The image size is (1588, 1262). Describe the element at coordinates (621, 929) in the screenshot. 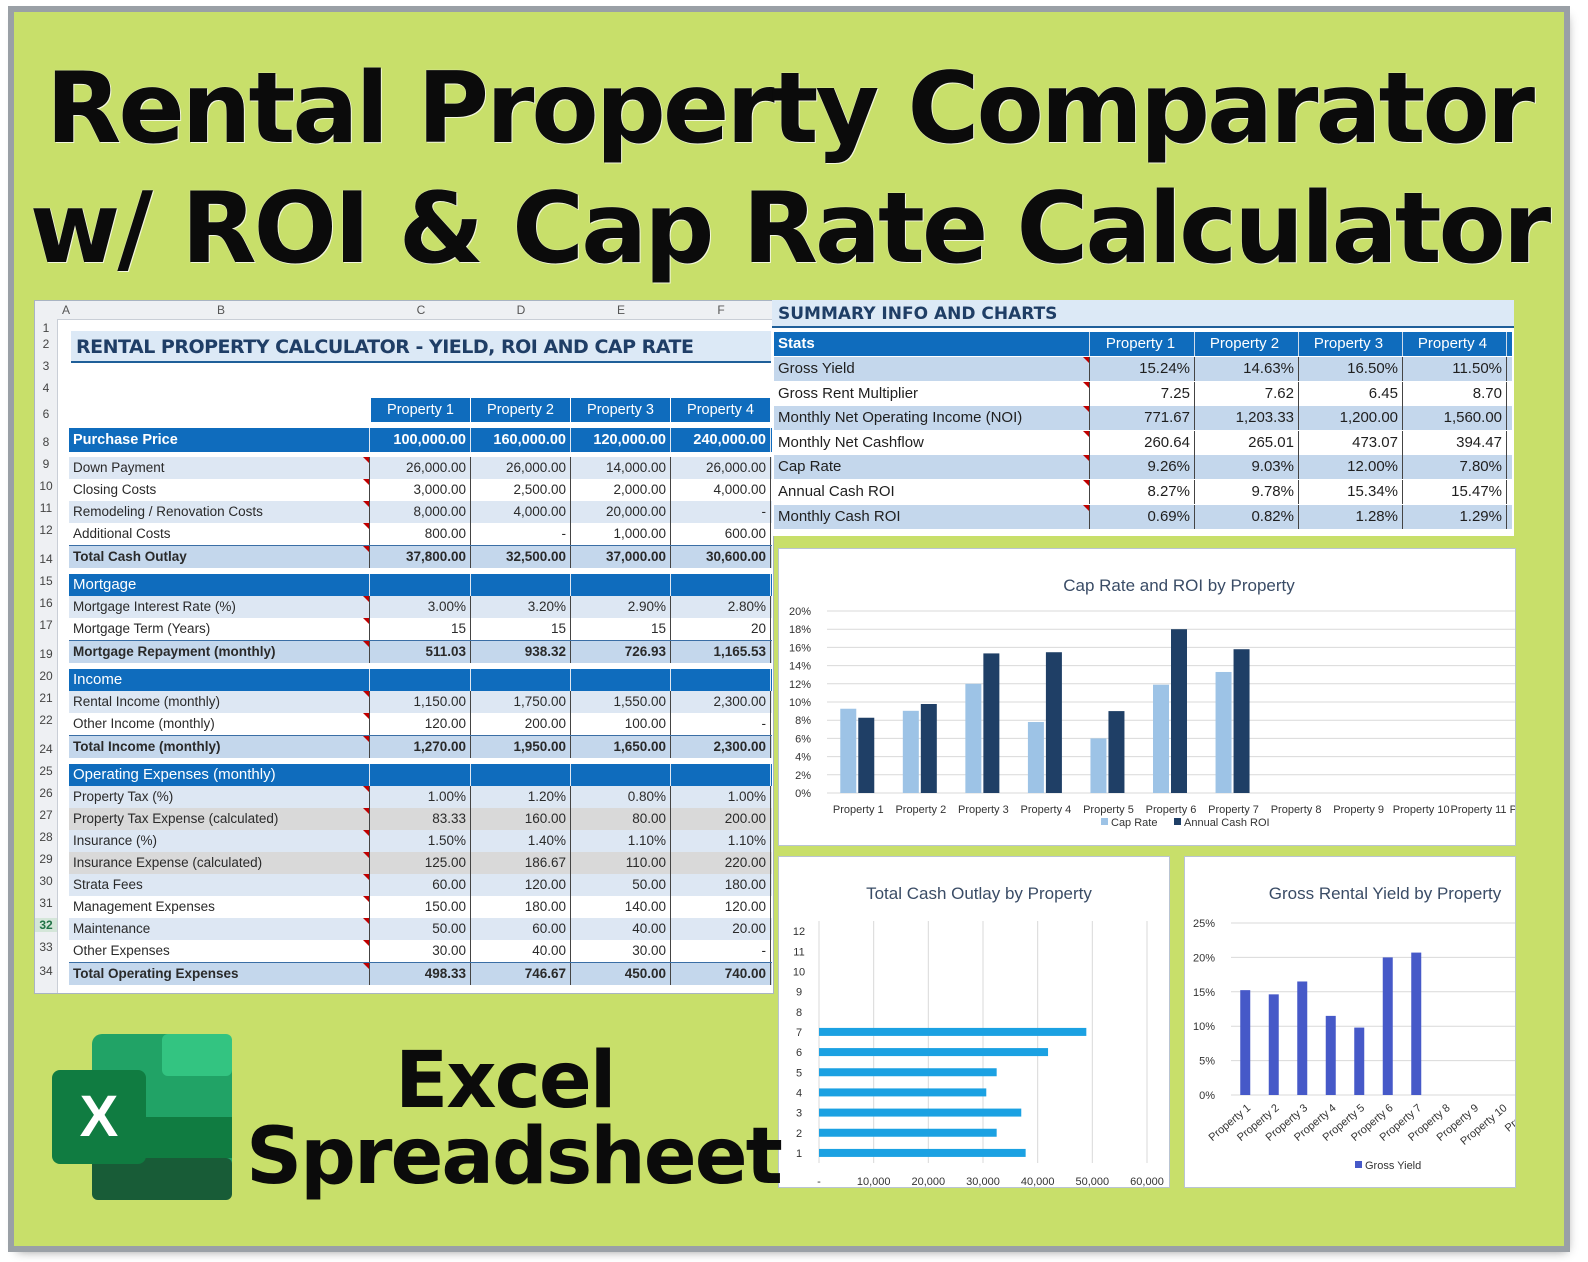

I see `cell-value: 40.00` at that location.